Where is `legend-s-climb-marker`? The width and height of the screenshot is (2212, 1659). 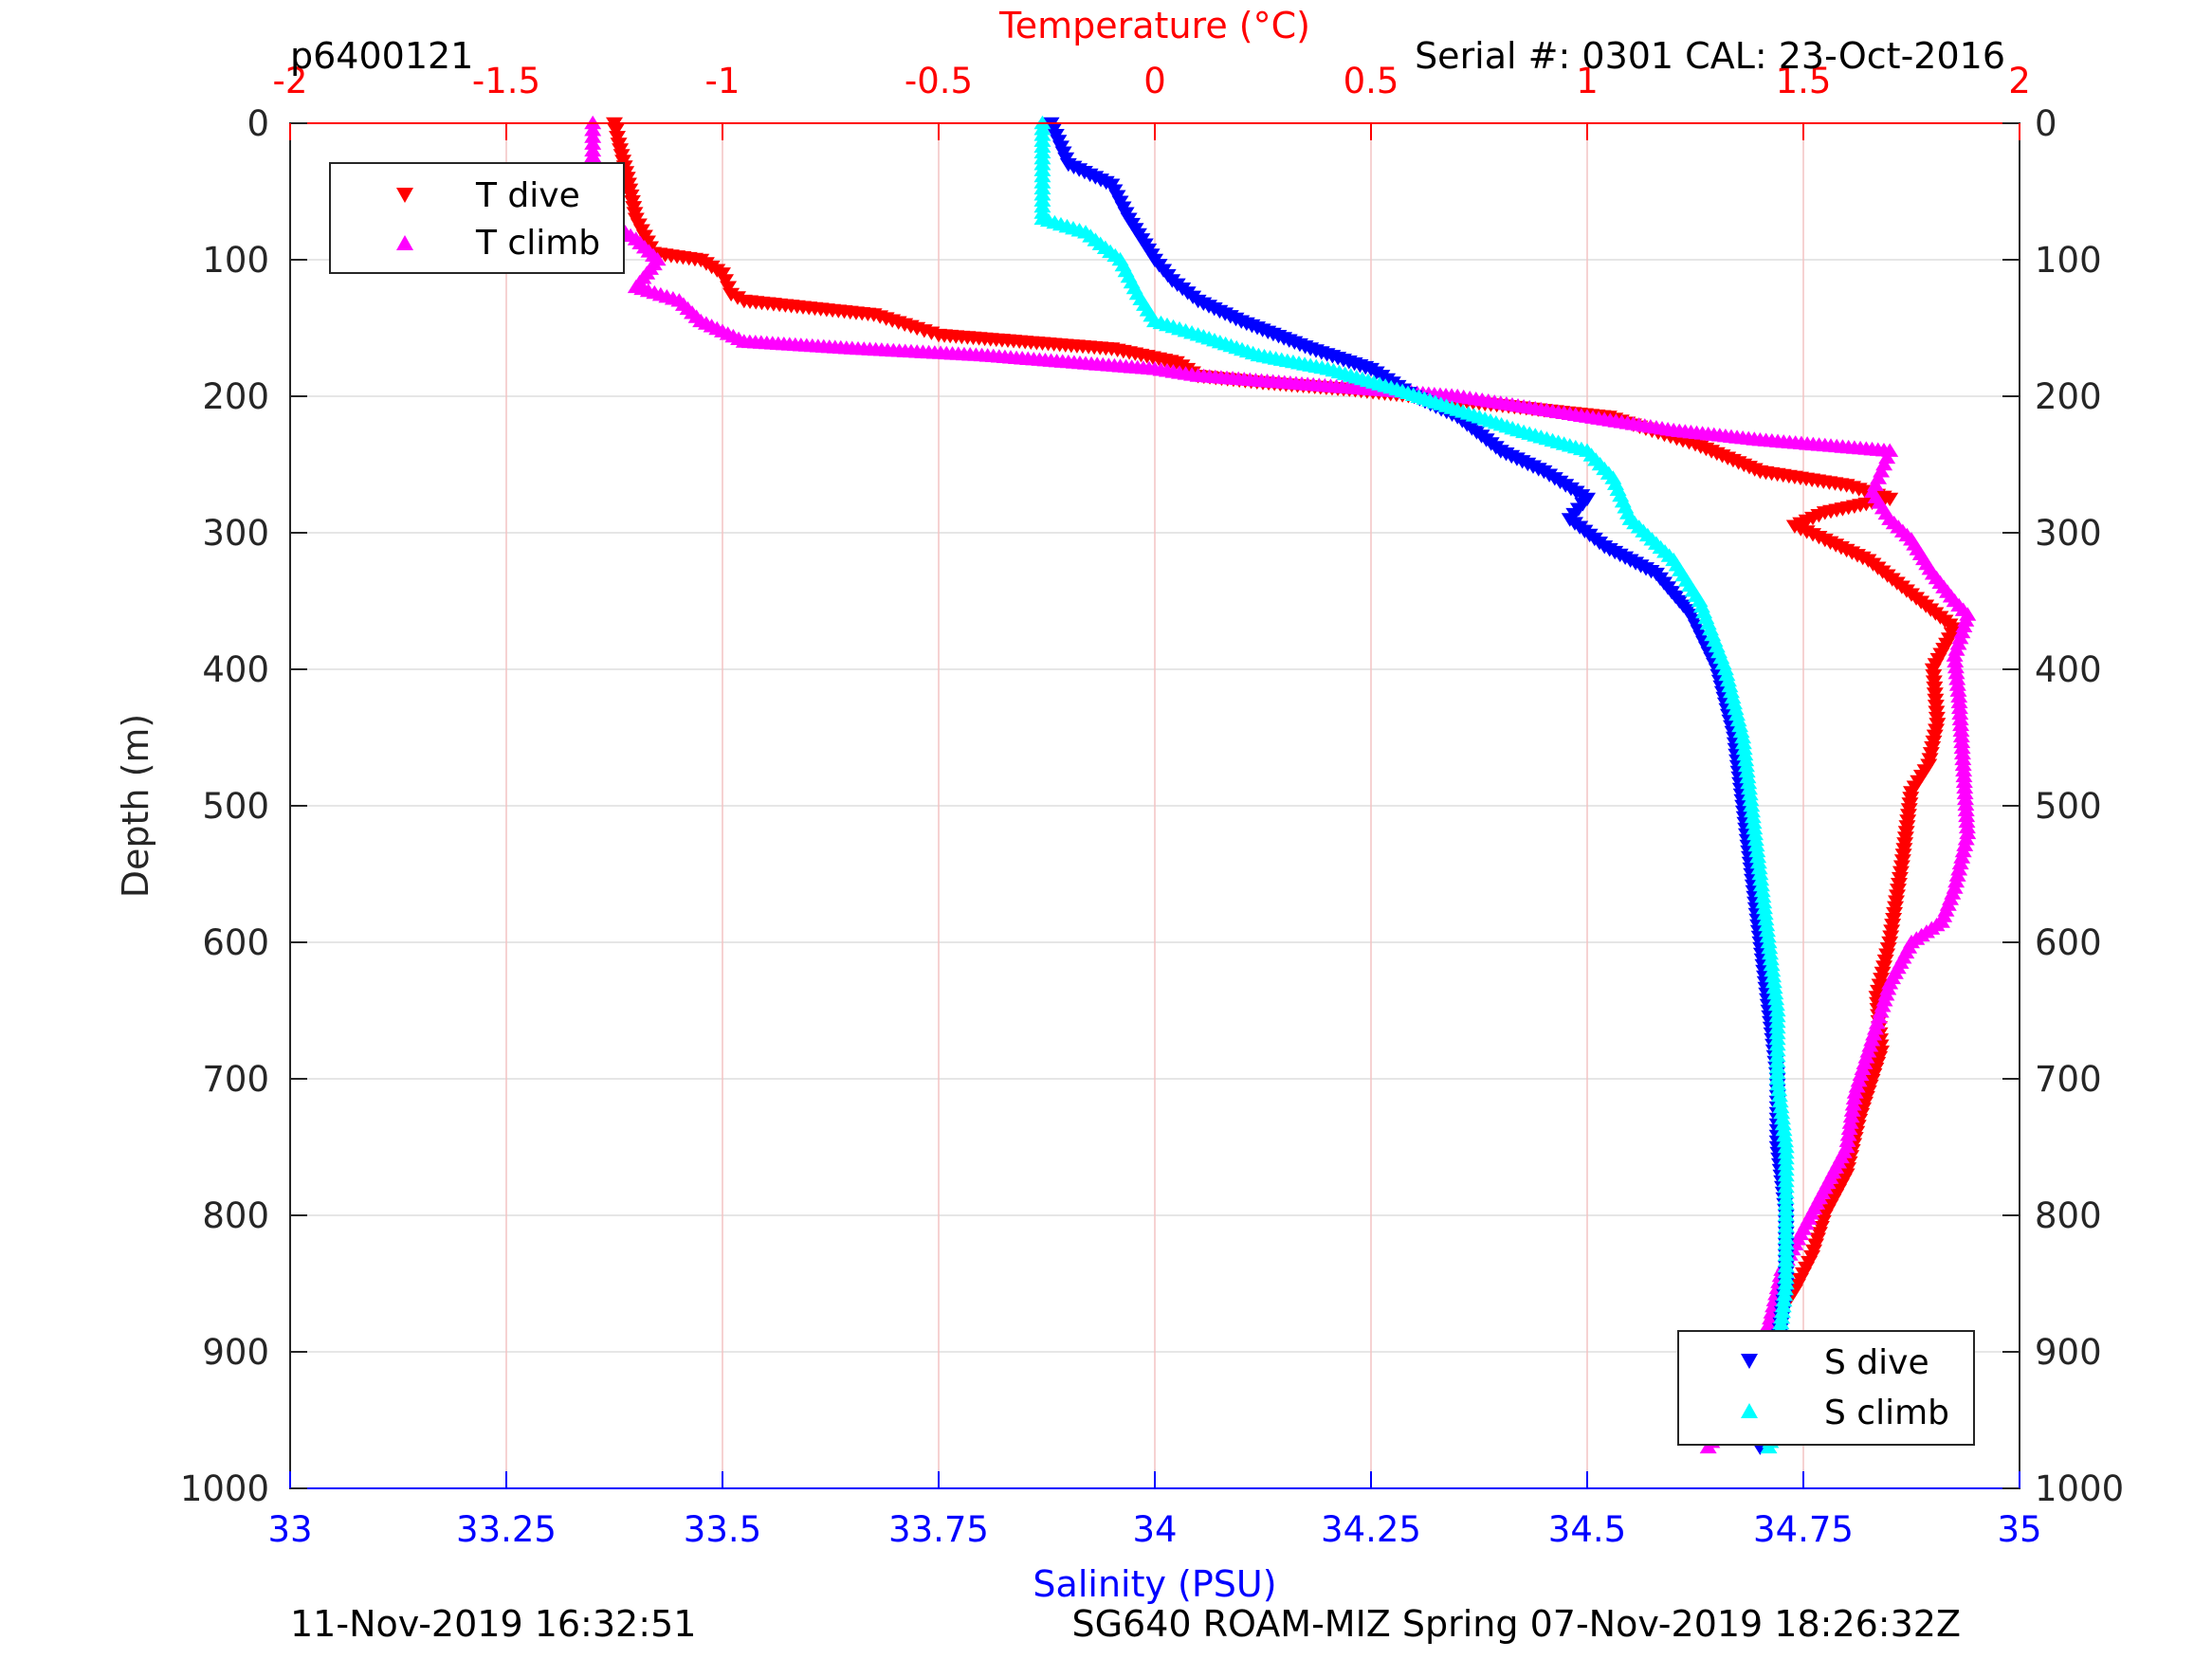
legend-s-climb-marker is located at coordinates (1749, 1410).